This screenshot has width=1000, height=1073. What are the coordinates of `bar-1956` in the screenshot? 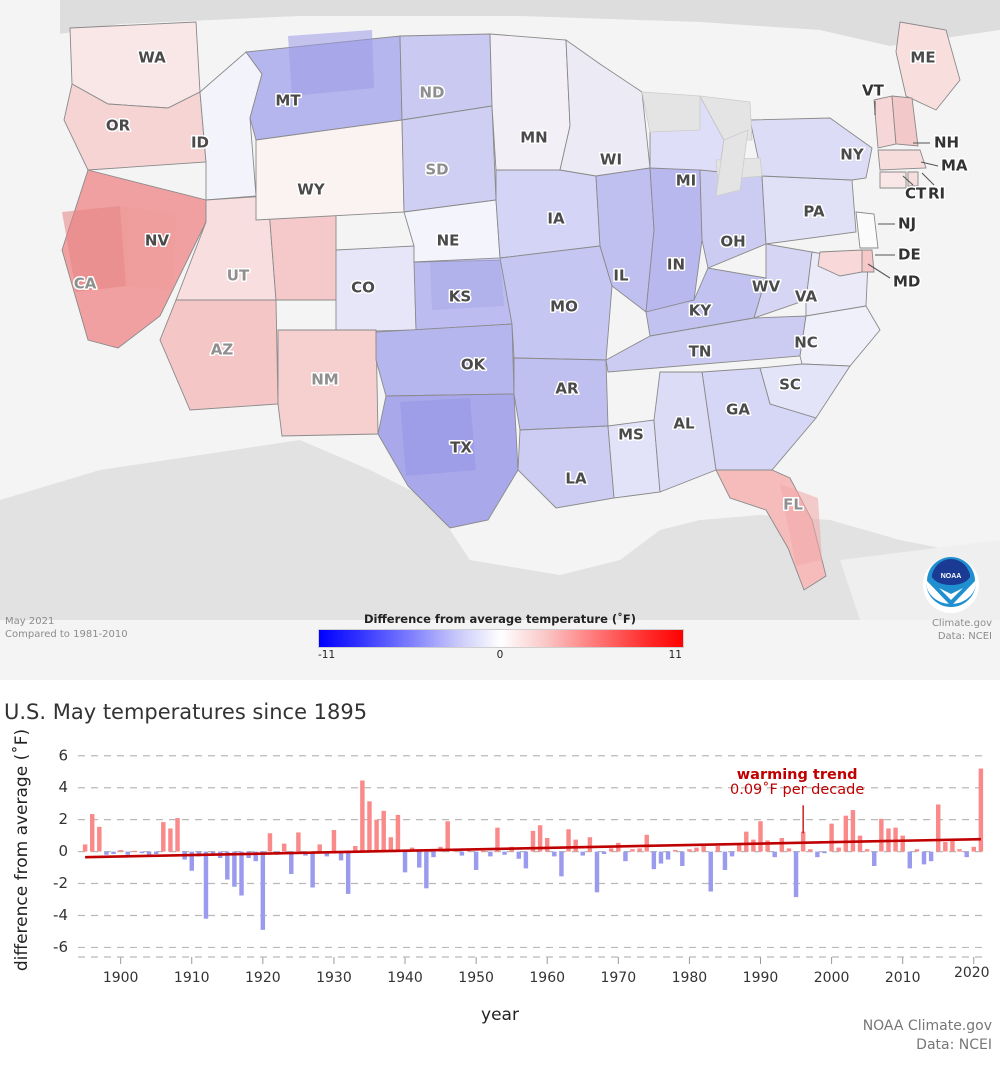 It's located at (519, 855).